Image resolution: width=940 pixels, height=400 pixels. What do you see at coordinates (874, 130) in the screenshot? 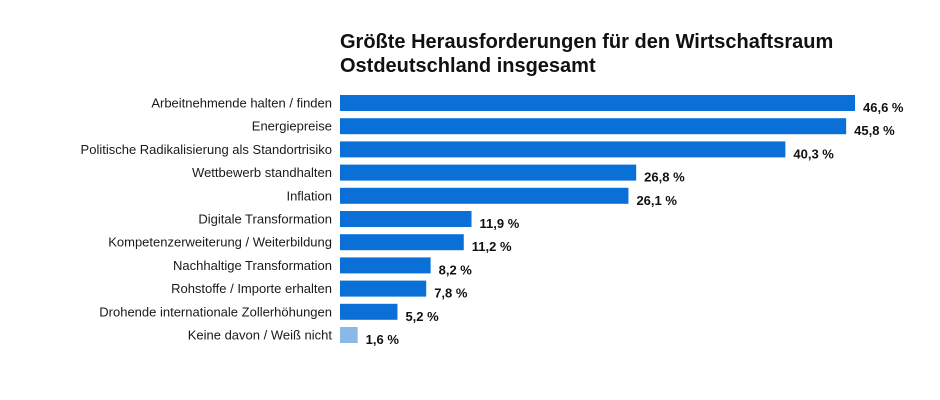
I see `value-label-1: 45,8 %` at bounding box center [874, 130].